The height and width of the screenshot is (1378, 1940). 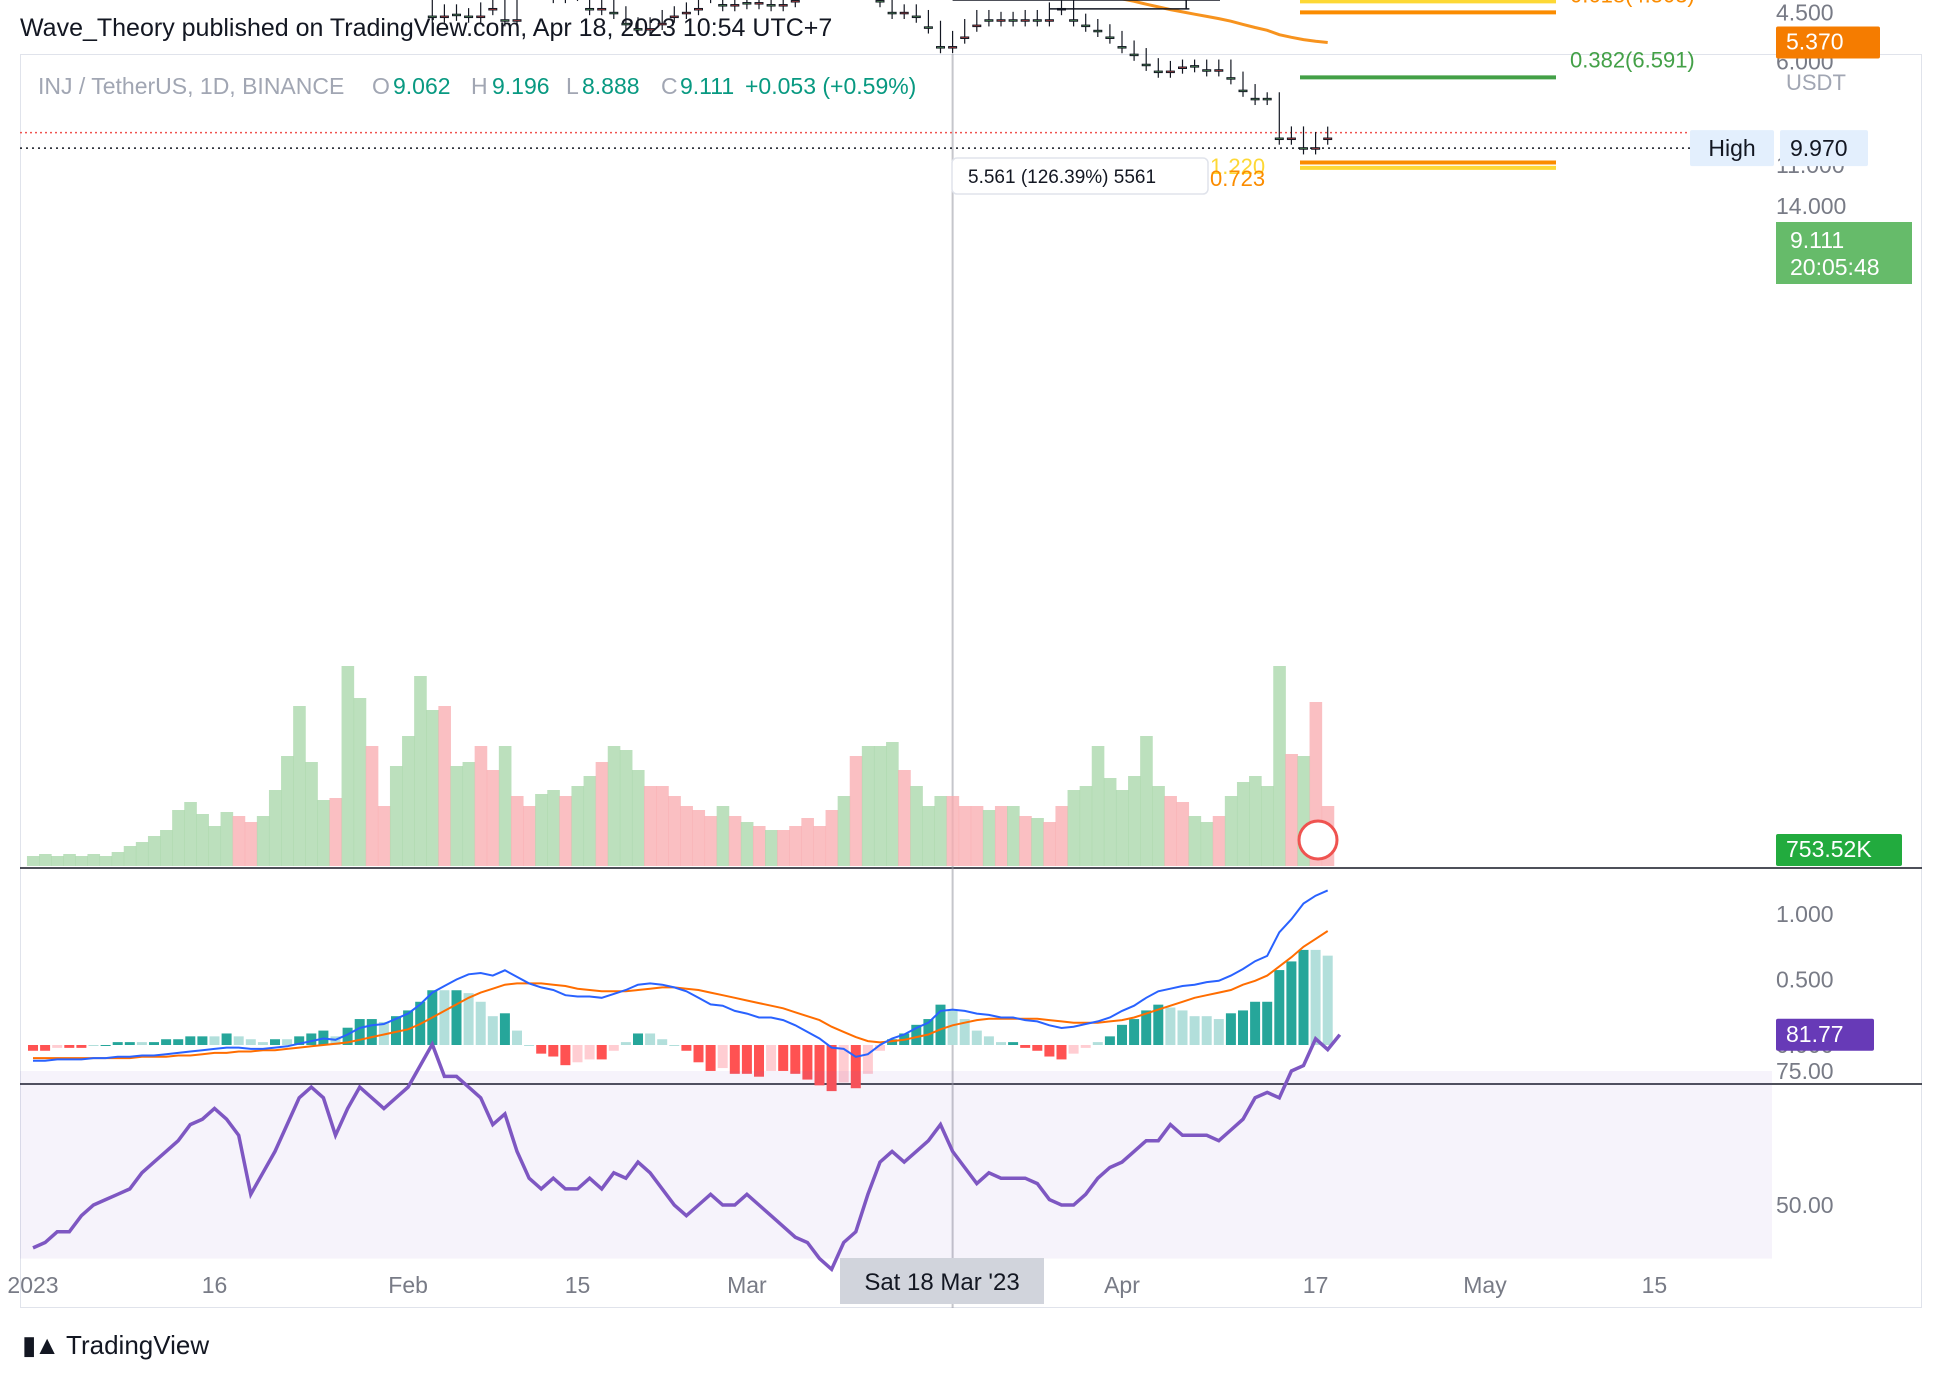 I want to click on footer-brand: ▮▲ TradingView, so click(x=115, y=1345).